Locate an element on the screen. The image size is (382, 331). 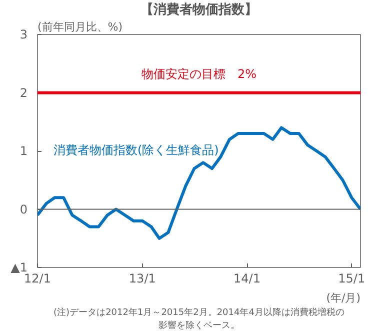
x-tick-label: 12/1 is located at coordinates (37, 279).